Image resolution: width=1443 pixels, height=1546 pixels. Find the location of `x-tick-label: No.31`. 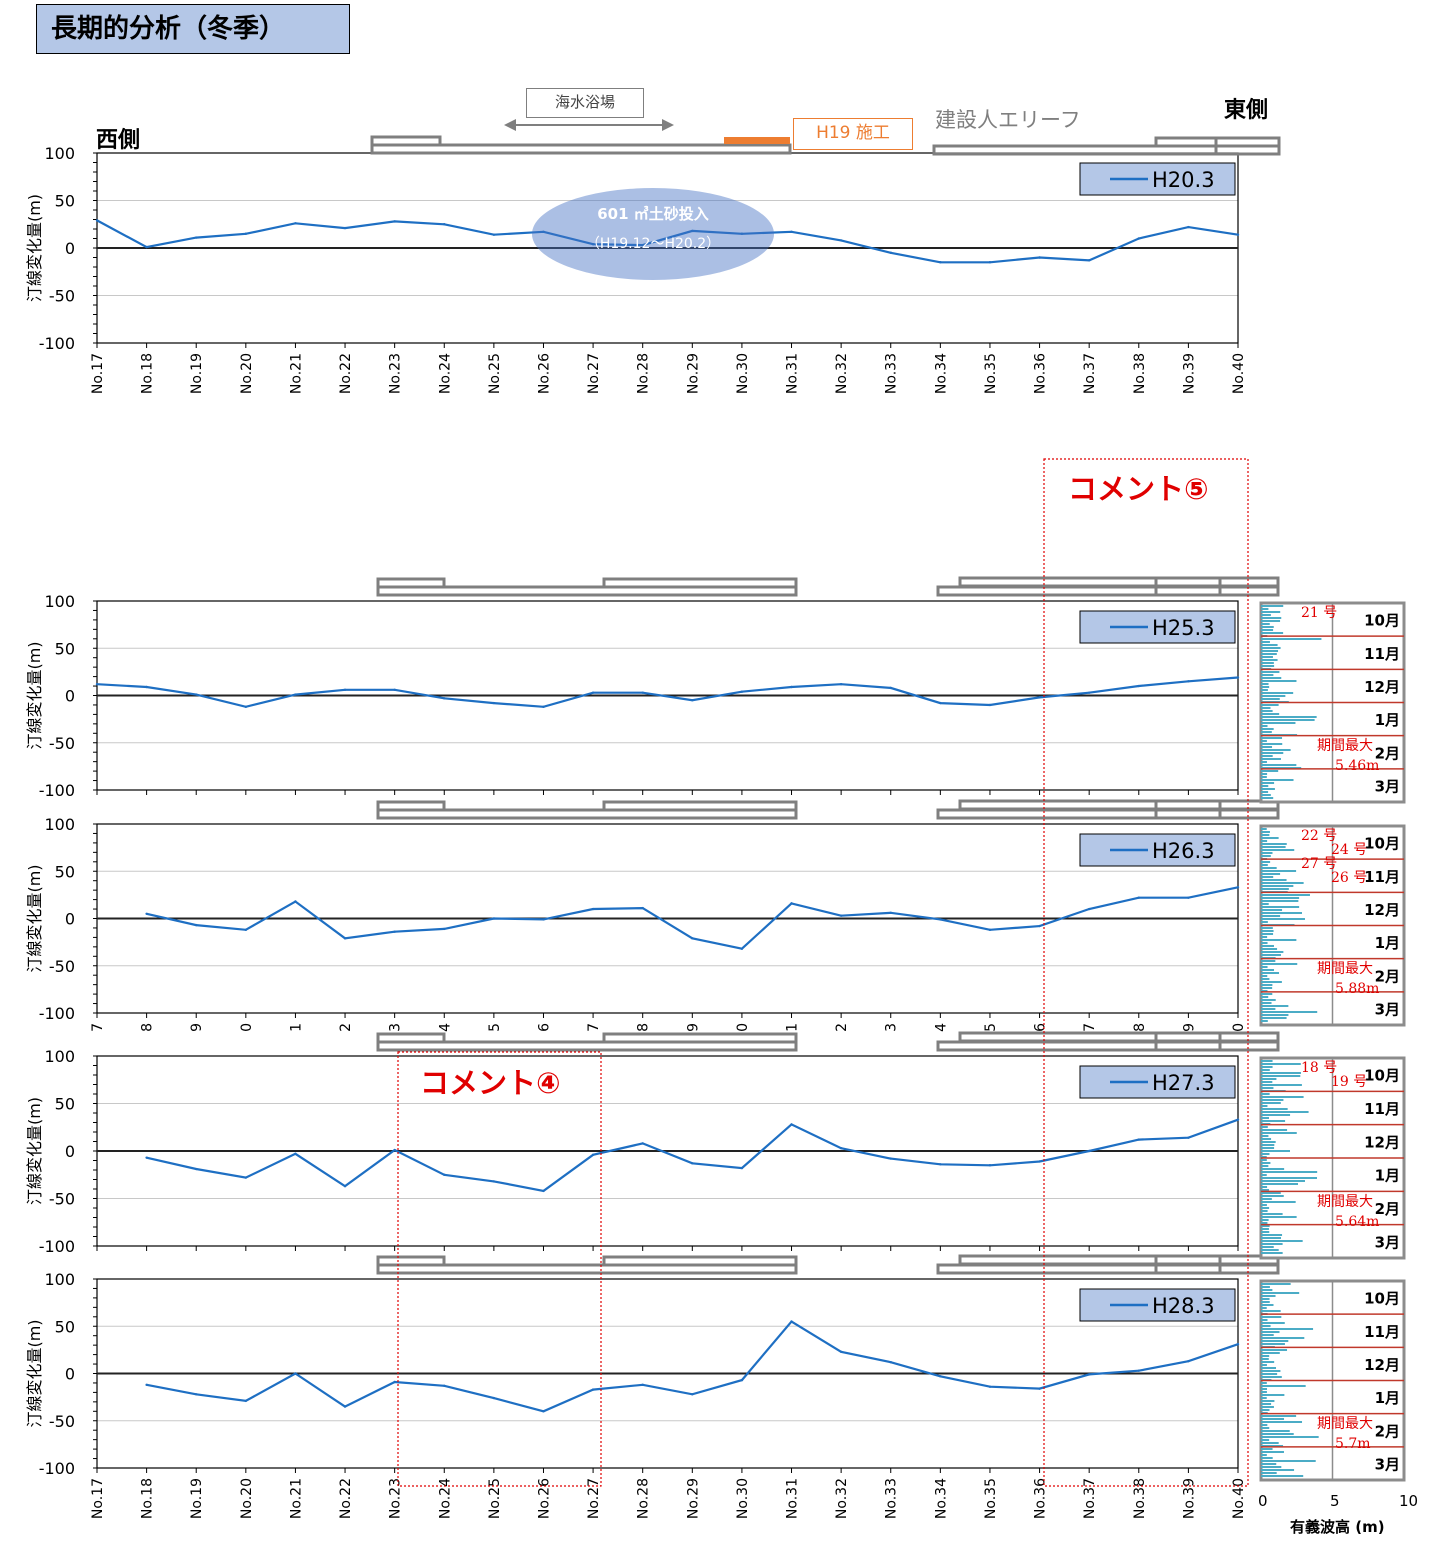

x-tick-label: No.31 is located at coordinates (793, 1498).